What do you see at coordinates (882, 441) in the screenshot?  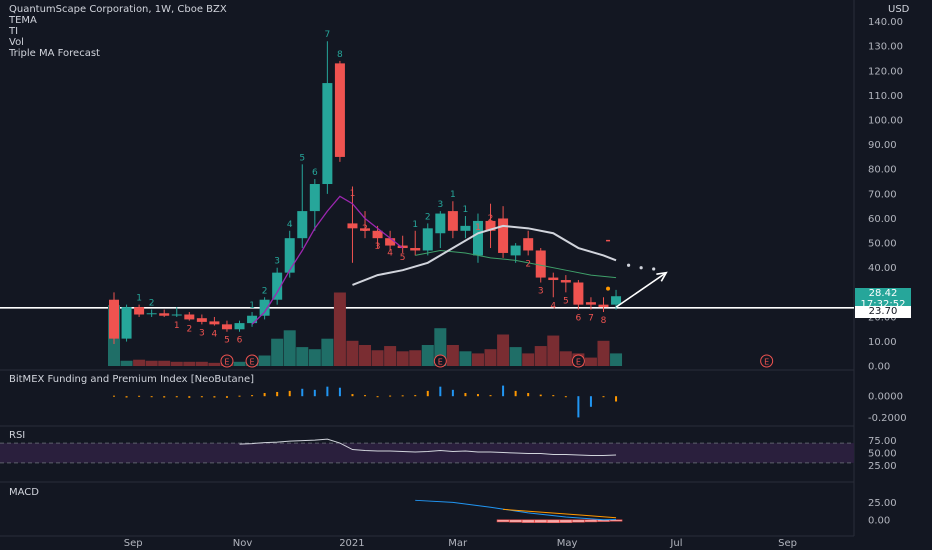 I see `rsi-axis-tick: 75.00` at bounding box center [882, 441].